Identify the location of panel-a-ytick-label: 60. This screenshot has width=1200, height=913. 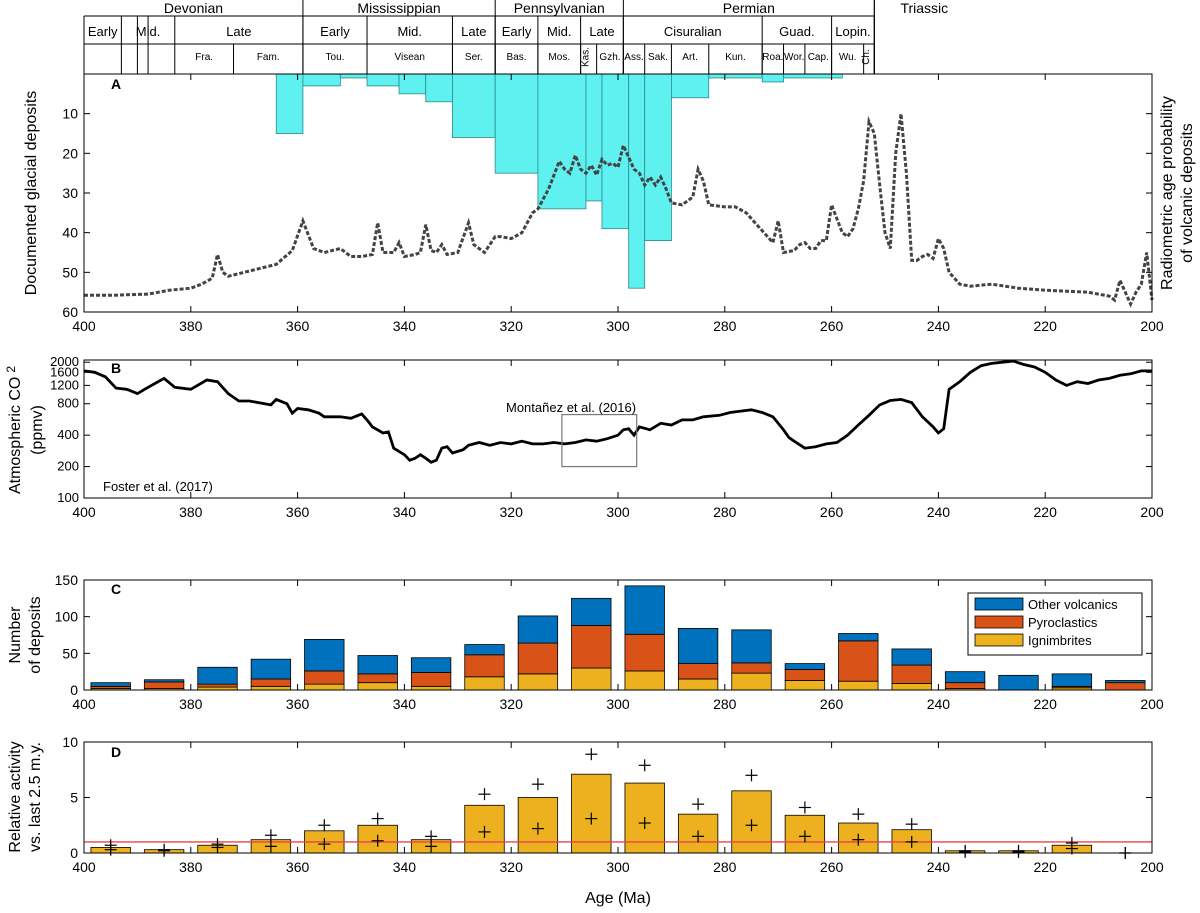
(70, 312).